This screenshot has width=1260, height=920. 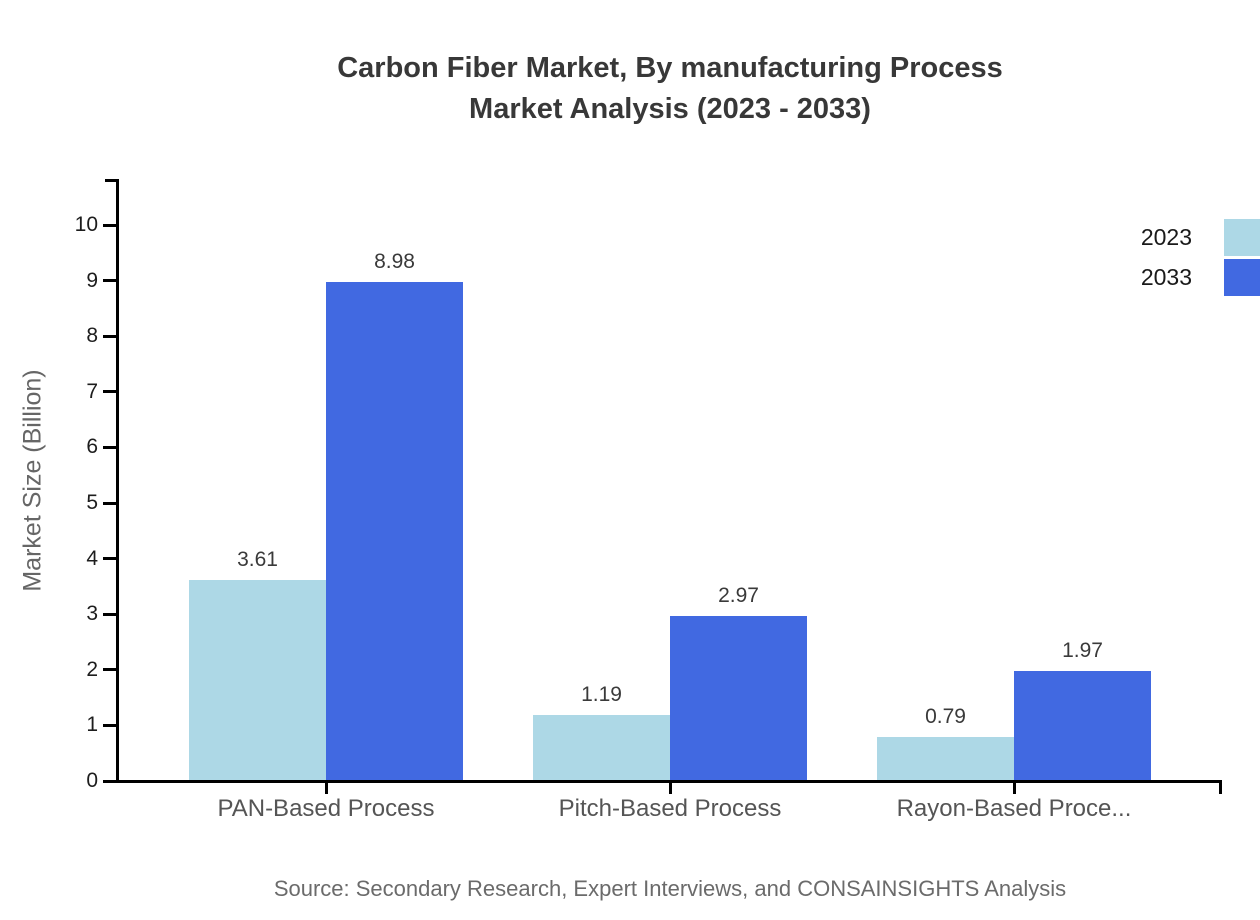 What do you see at coordinates (92, 502) in the screenshot?
I see `y-tick-label-5: 5` at bounding box center [92, 502].